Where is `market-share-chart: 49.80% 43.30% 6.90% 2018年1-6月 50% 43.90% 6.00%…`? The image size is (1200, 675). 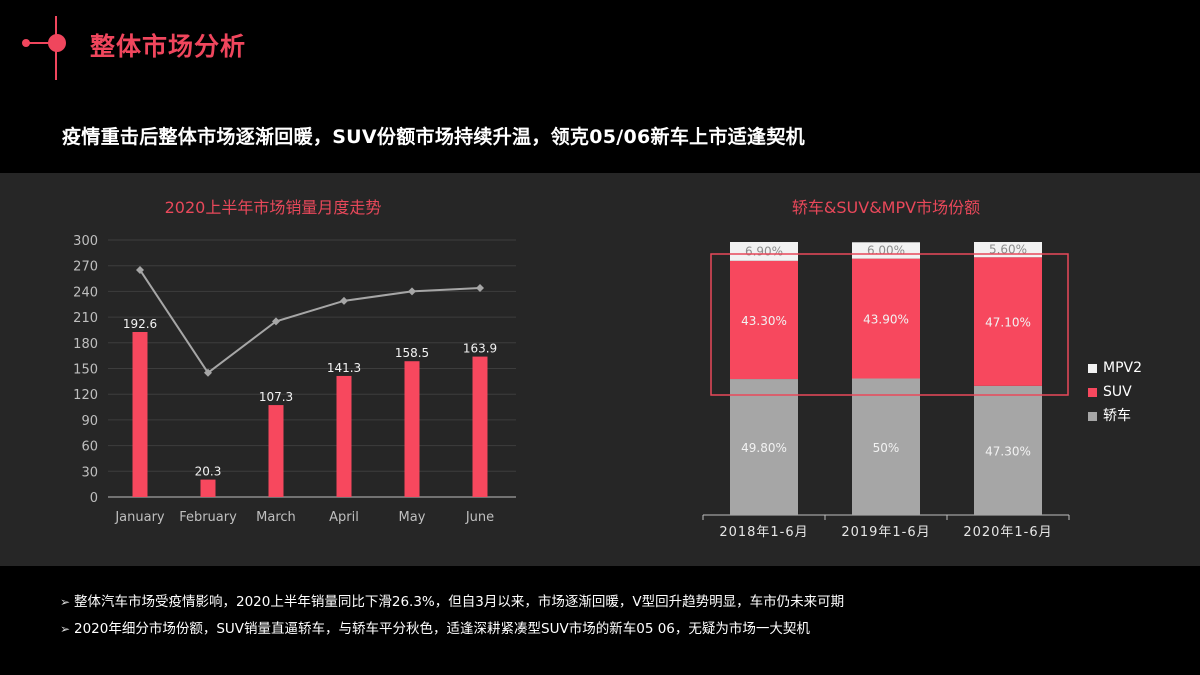 market-share-chart: 49.80% 43.30% 6.90% 2018年1-6月 50% 43.90% 6.00%… is located at coordinates (886, 391).